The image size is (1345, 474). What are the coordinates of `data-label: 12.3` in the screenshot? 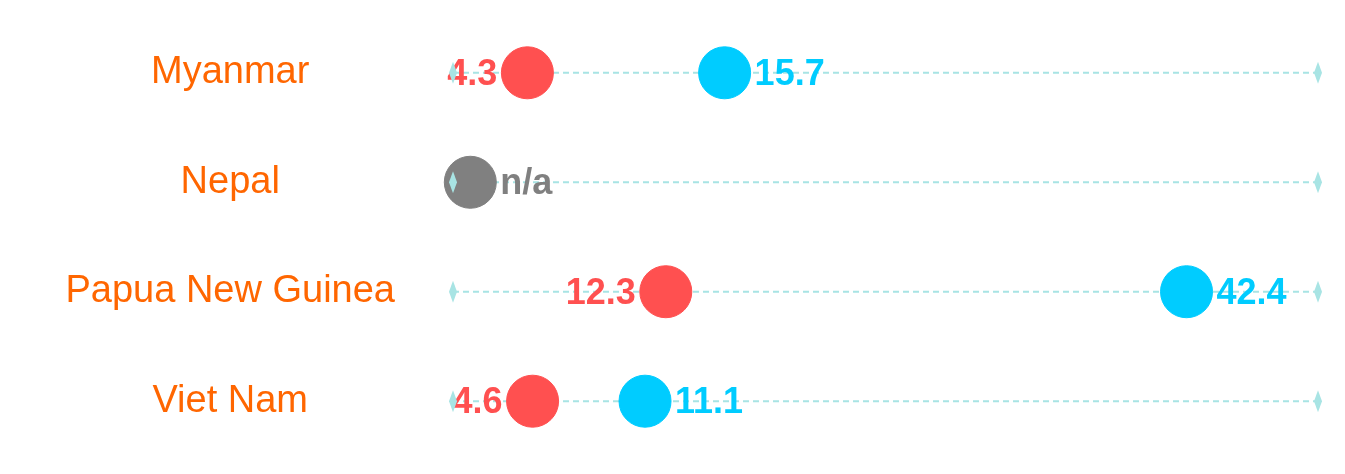 It's located at (600, 291).